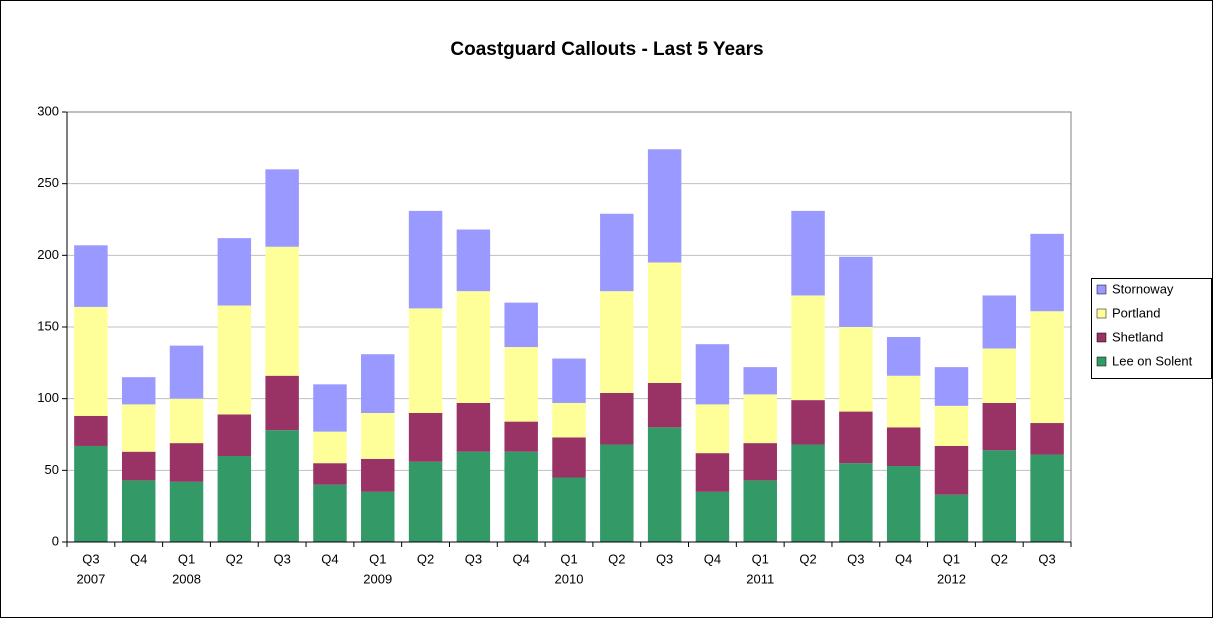 The image size is (1214, 624). Describe the element at coordinates (52, 469) in the screenshot. I see `y-tick-label: 50` at that location.